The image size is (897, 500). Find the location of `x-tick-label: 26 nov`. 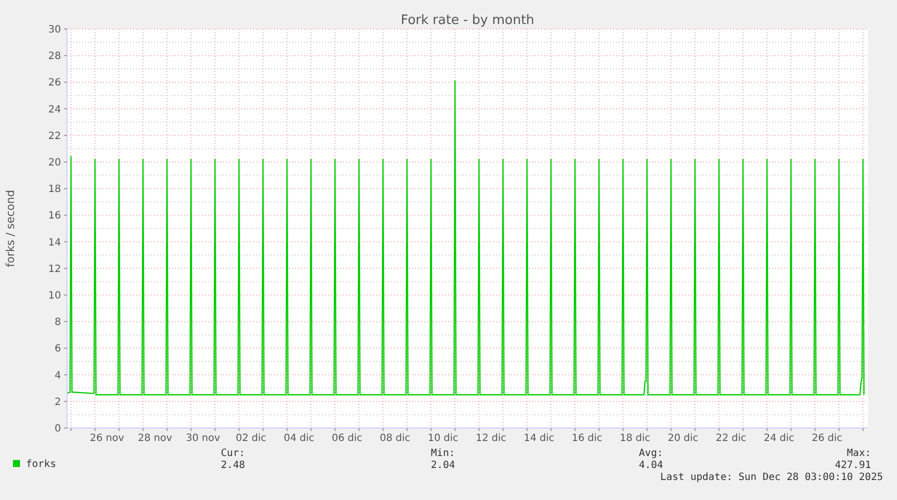

x-tick-label: 26 nov is located at coordinates (107, 438).